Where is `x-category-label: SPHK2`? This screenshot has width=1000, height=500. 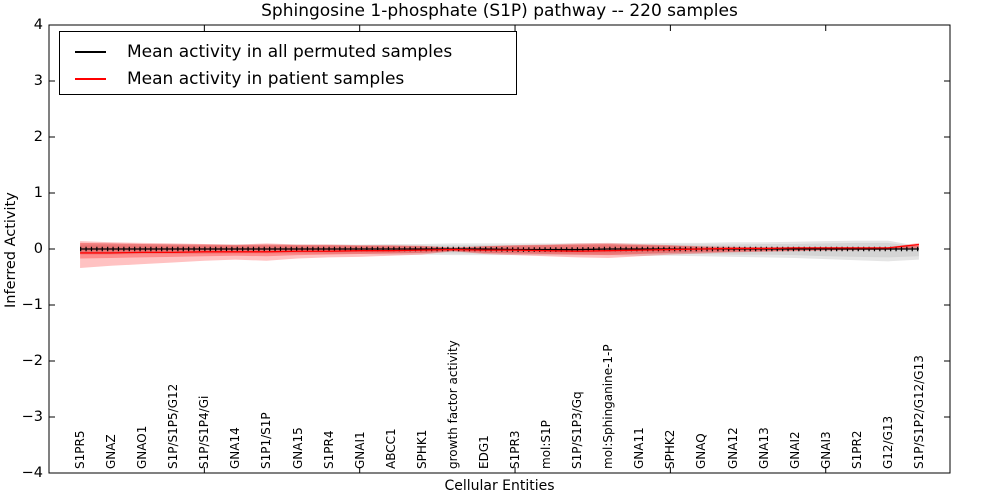
x-category-label: SPHK2 is located at coordinates (670, 449).